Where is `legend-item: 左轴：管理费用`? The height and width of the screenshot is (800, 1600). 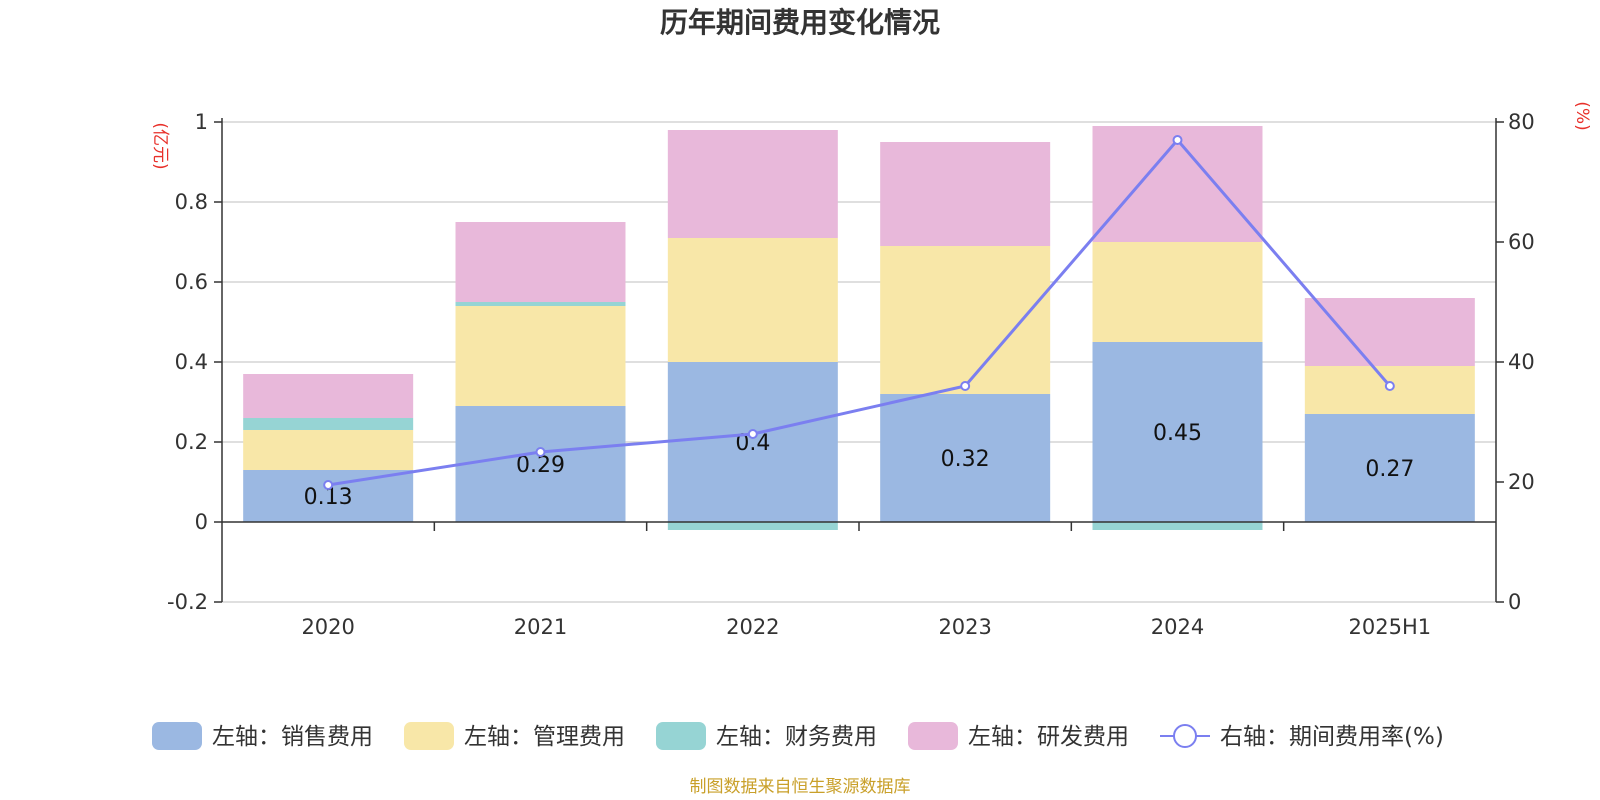
legend-item: 左轴：管理费用 is located at coordinates (514, 736).